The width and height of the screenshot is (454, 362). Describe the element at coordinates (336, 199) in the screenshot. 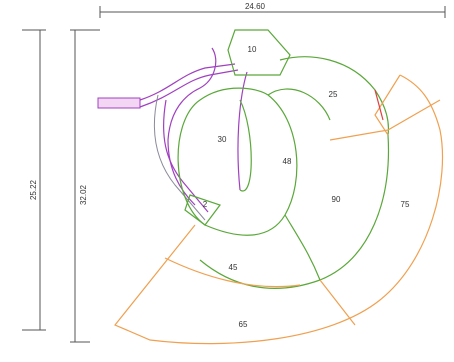

I see `zone-label: 90` at that location.